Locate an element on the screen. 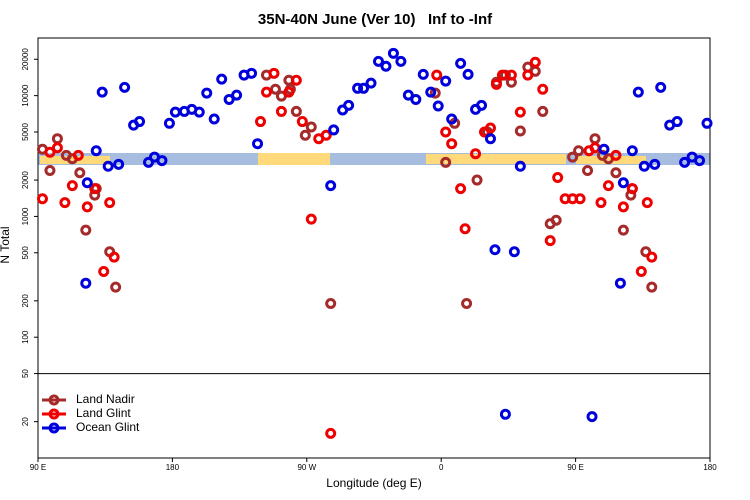  y-tick-label: 500 is located at coordinates (25, 253).